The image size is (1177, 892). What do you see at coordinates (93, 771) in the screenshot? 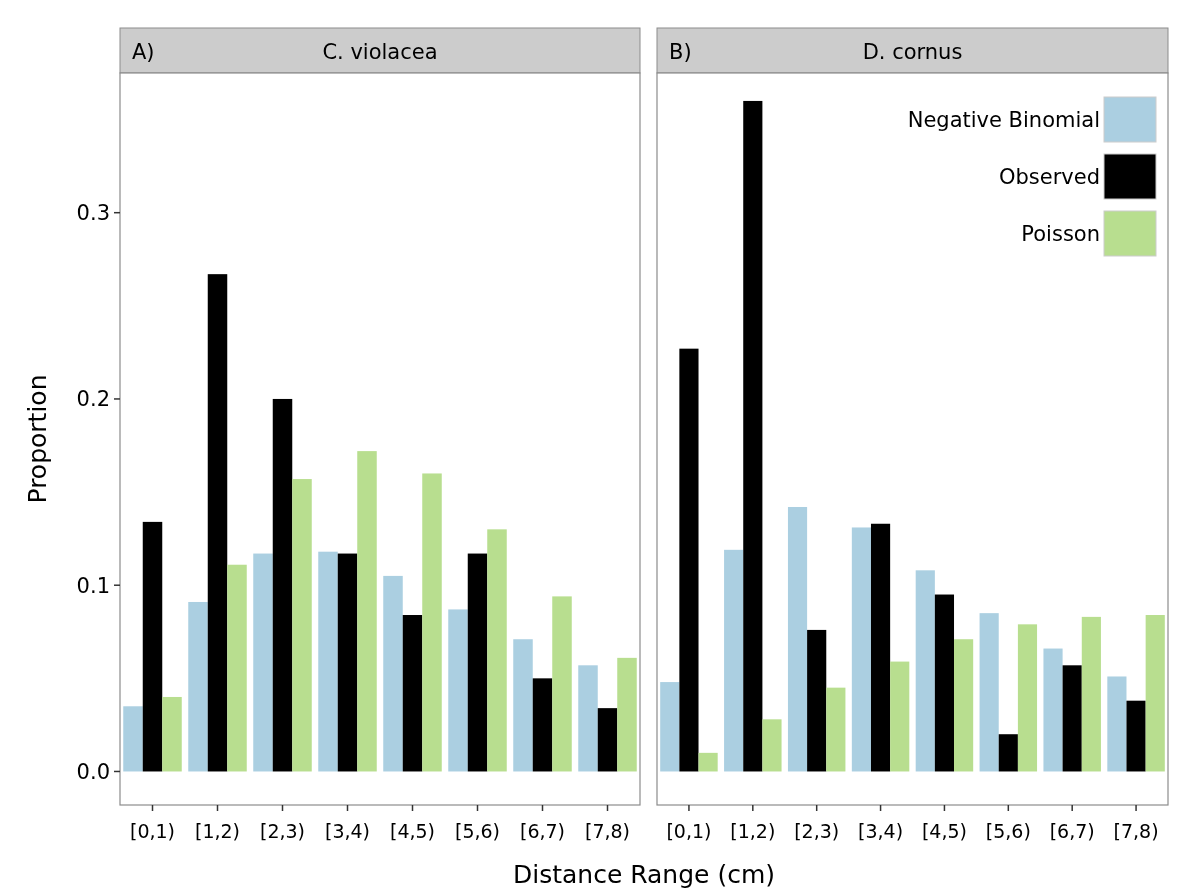
I see `y-tick-label: 0.0` at bounding box center [93, 771].